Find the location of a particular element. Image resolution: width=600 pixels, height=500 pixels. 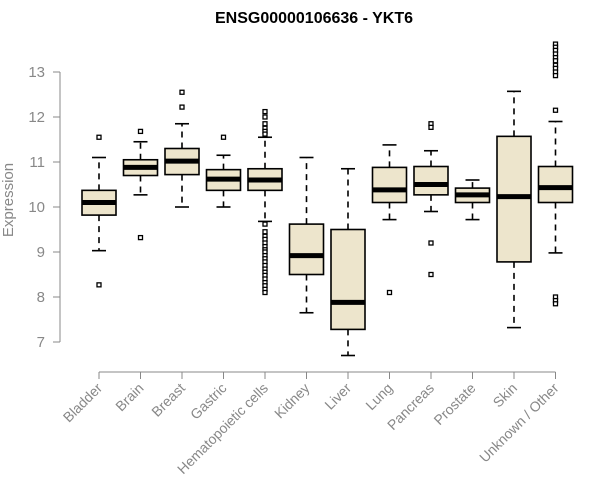

y-tick-label: 13 is located at coordinates (36, 72).